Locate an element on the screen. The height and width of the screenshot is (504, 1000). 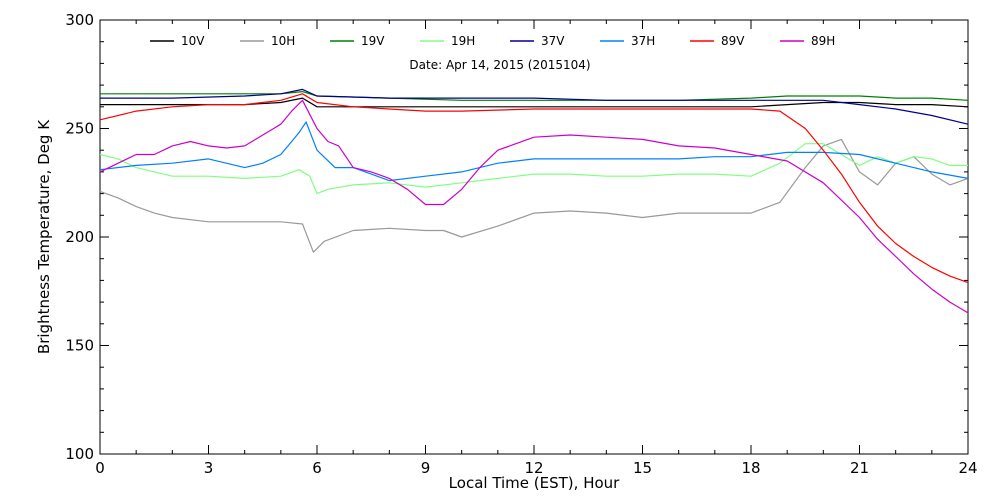
date-annotation: Date: Apr 14, 2015 (2015104) is located at coordinates (499, 65).